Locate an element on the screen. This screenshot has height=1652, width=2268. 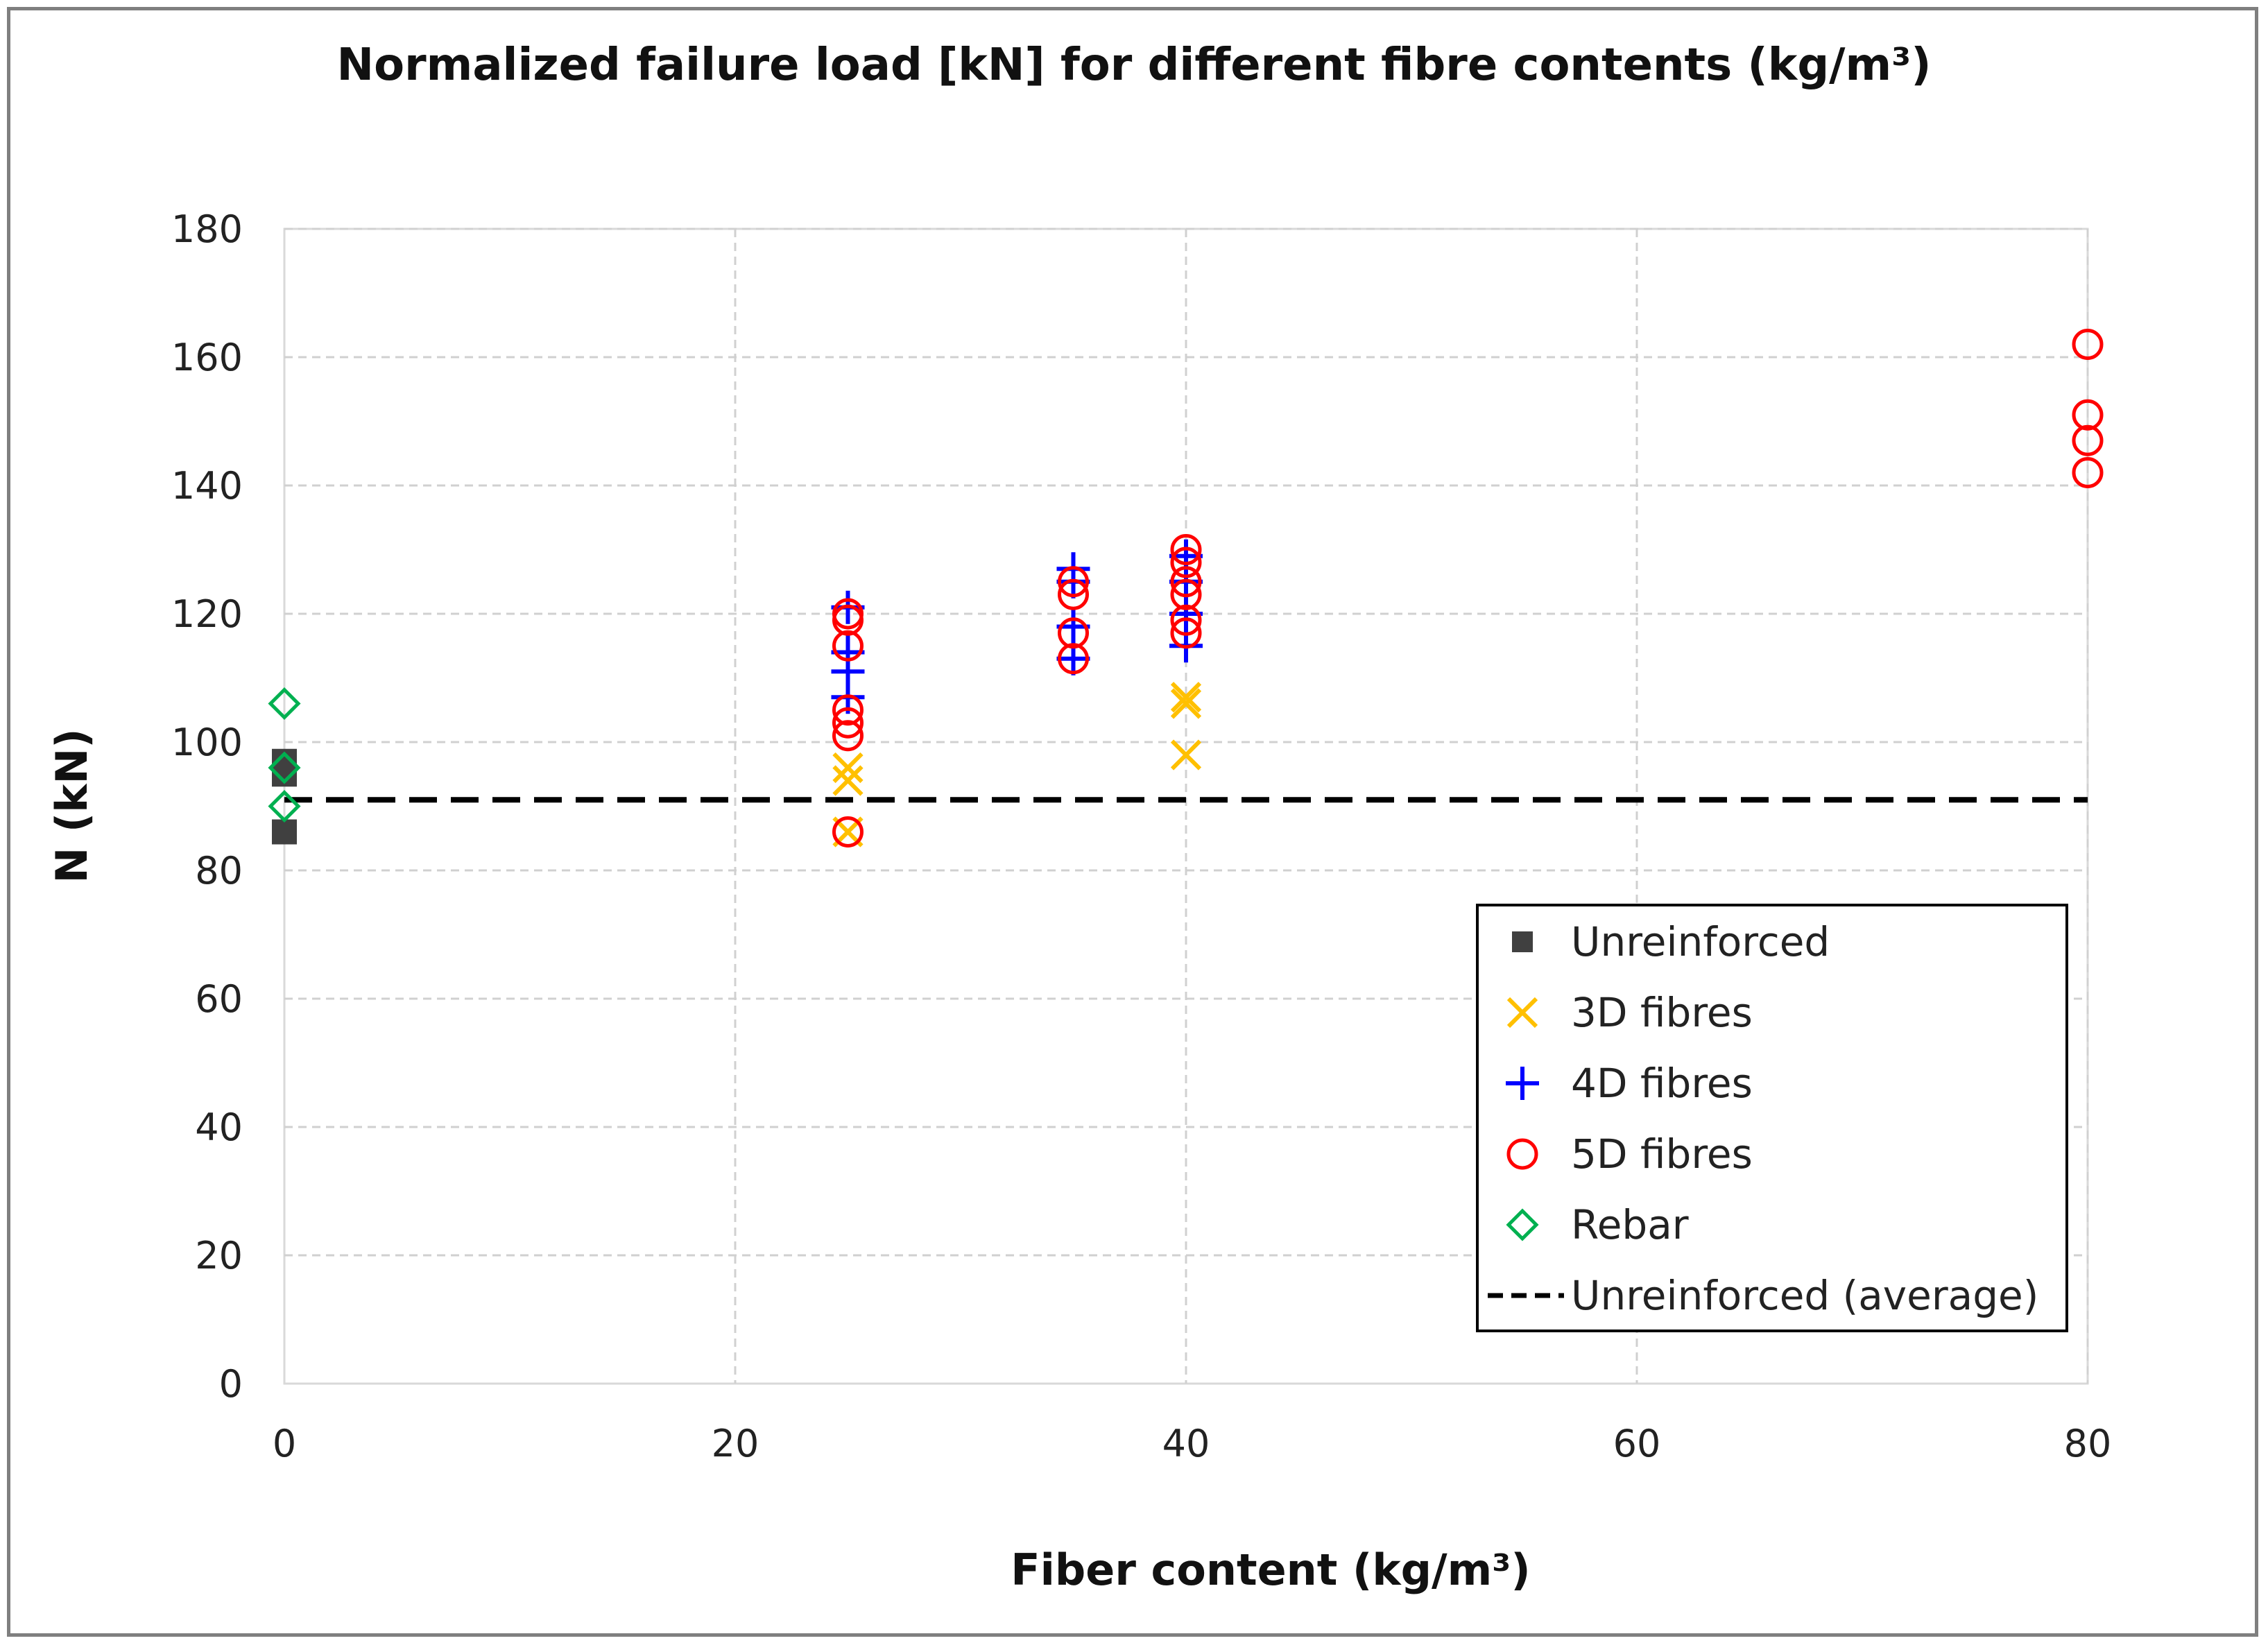
x-tick-label: 40 is located at coordinates (1186, 1444).